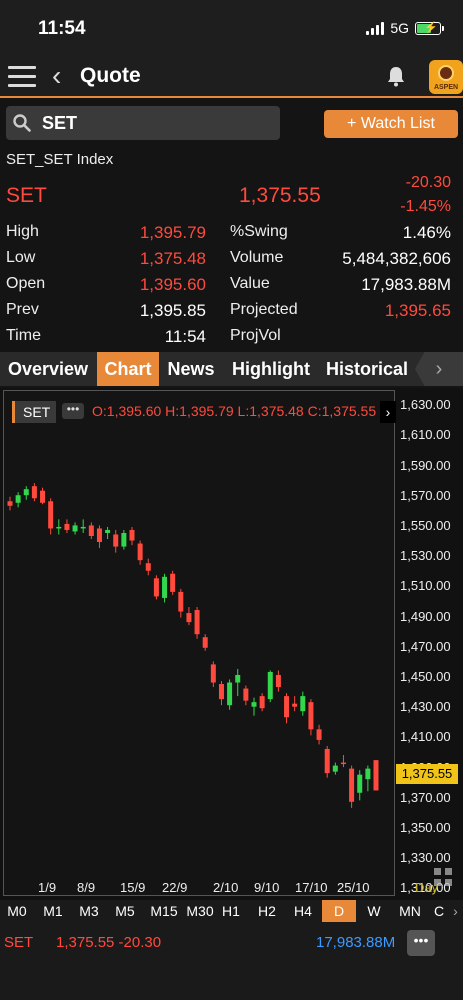  I want to click on footer-more-icon: •••, so click(421, 943).